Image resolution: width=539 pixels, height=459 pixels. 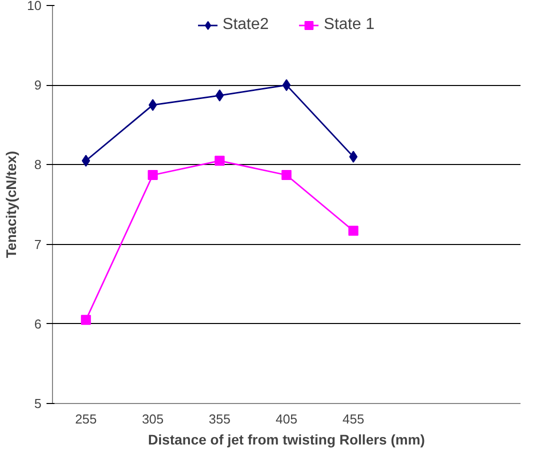 What do you see at coordinates (219, 419) in the screenshot?
I see `x-tick-label: 355` at bounding box center [219, 419].